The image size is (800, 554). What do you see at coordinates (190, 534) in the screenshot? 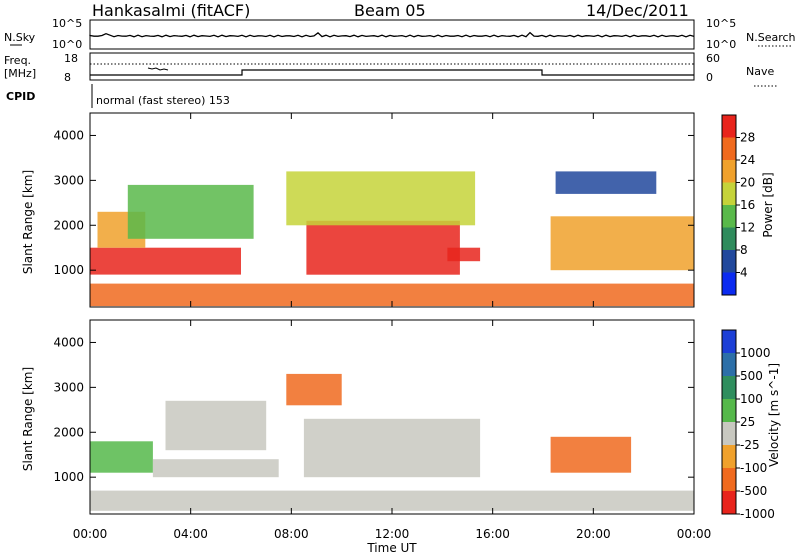
I see `x-tick-label: 04:00` at bounding box center [190, 534].